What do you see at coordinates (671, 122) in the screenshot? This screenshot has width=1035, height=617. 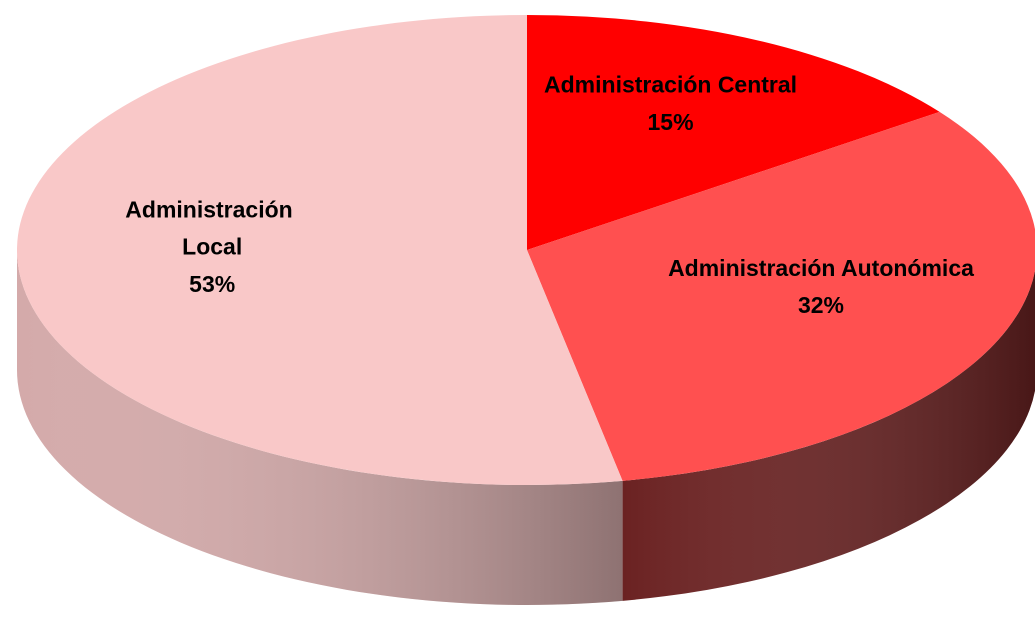 I see `slice-value-label: 15%` at bounding box center [671, 122].